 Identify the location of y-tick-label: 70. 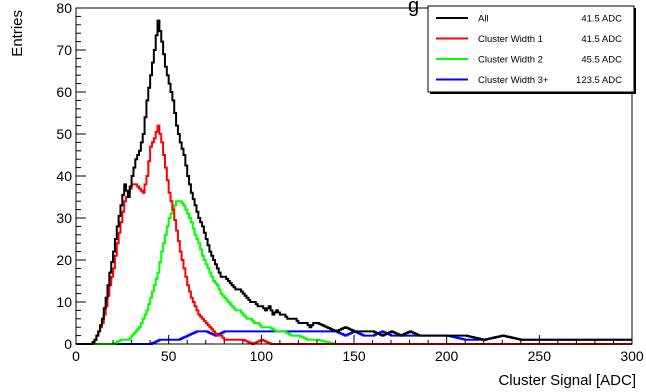
(64, 50).